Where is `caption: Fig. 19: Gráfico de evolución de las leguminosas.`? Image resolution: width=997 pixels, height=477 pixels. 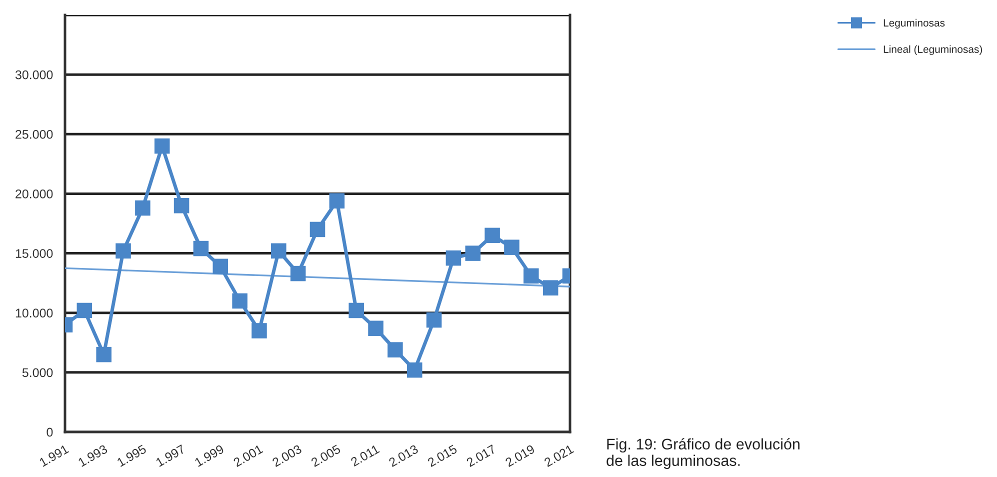 caption: Fig. 19: Gráfico de evolución de las leguminosas. is located at coordinates (703, 453).